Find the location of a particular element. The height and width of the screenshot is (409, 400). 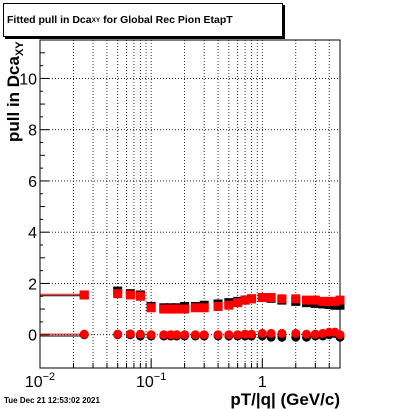

title-subscript: XY is located at coordinates (96, 20).